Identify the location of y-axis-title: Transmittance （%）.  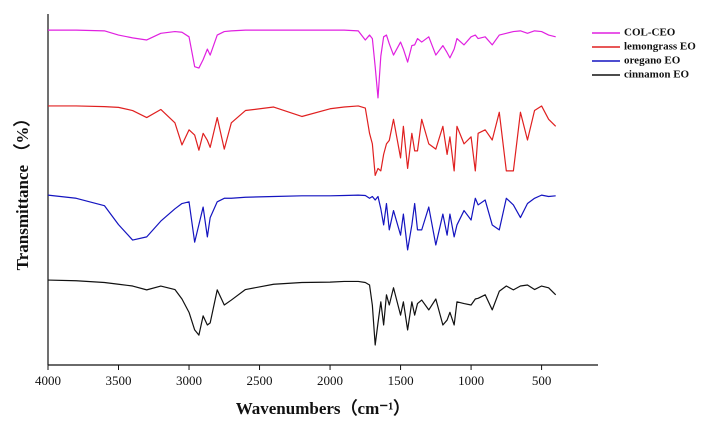
(22, 190).